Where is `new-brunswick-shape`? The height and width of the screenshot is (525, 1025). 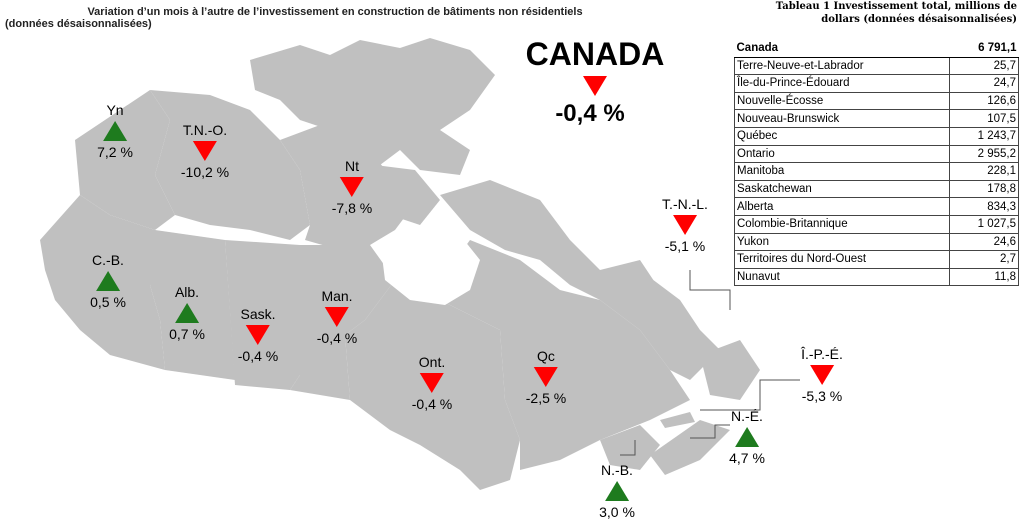
new-brunswick-shape is located at coordinates (630, 447).